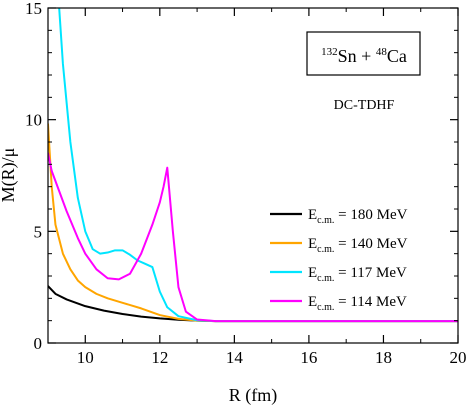  I want to click on legend-label-1: Ec.m. = 180 MeV, so click(358, 216).